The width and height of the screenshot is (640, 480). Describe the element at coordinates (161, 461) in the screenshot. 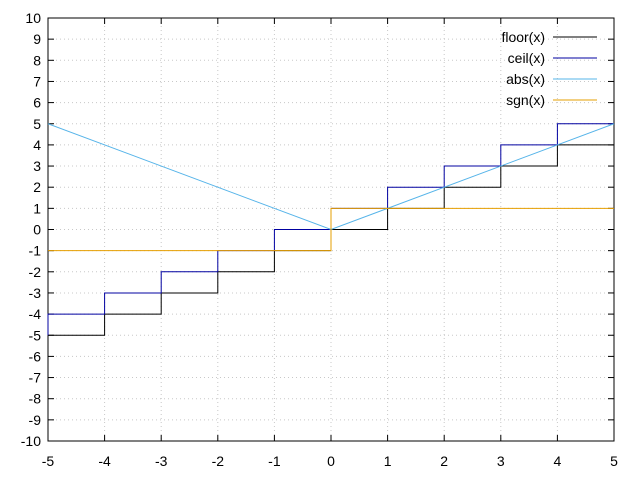

I see `x-tick-label: -3` at that location.